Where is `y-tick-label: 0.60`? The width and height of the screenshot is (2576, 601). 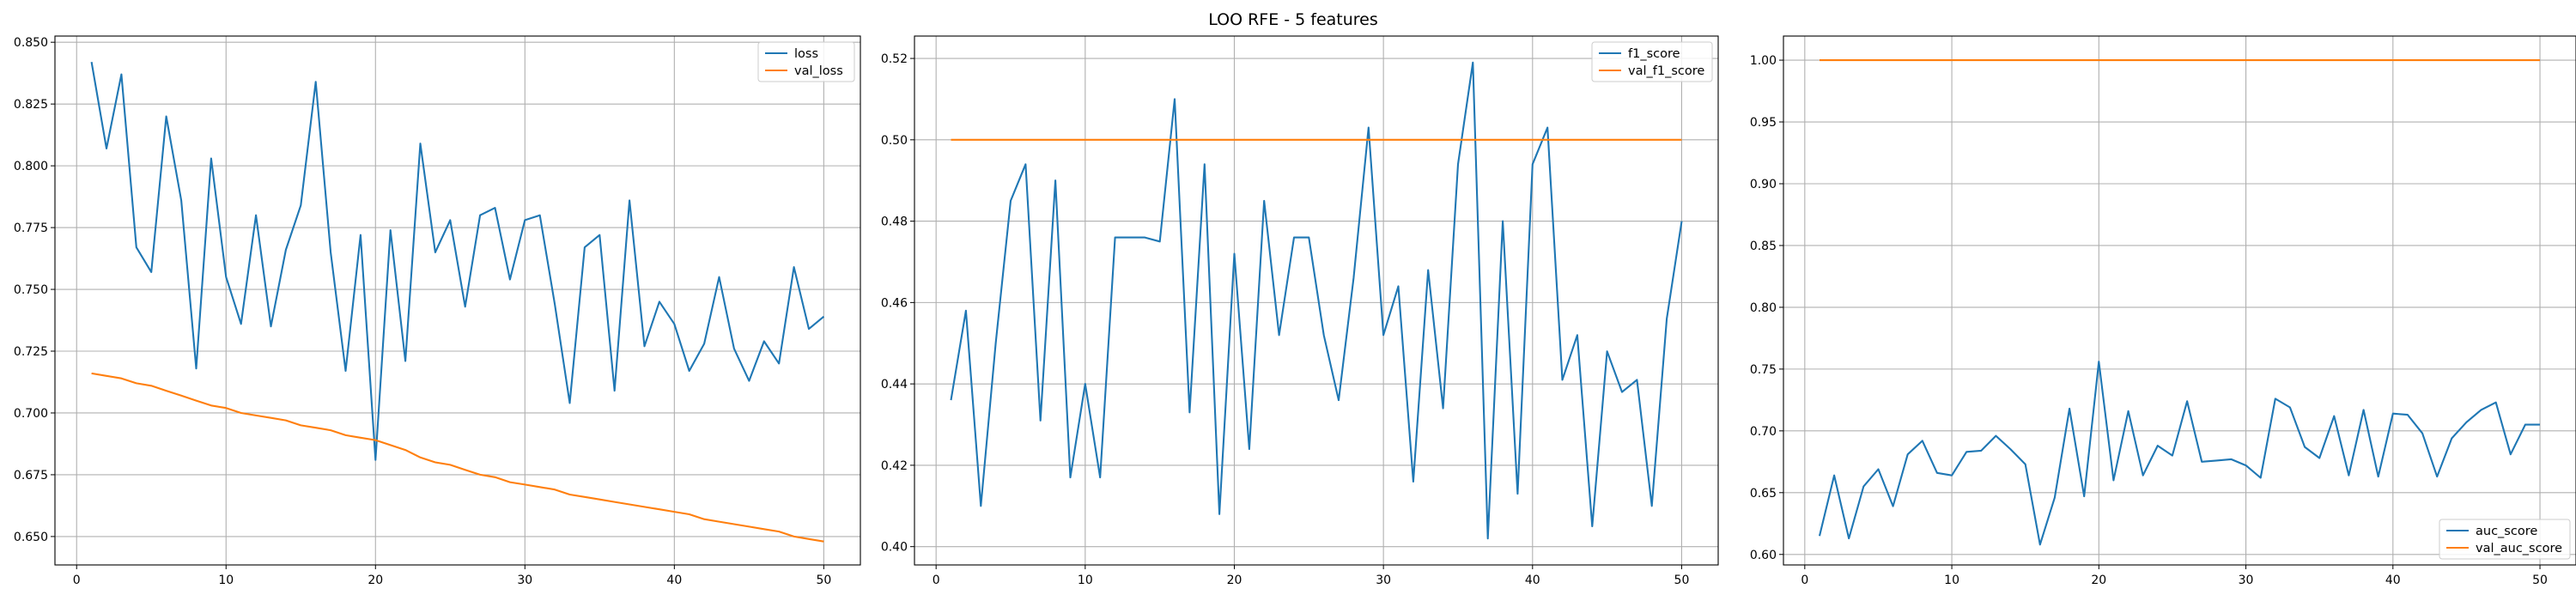
y-tick-label: 0.60 is located at coordinates (1763, 555).